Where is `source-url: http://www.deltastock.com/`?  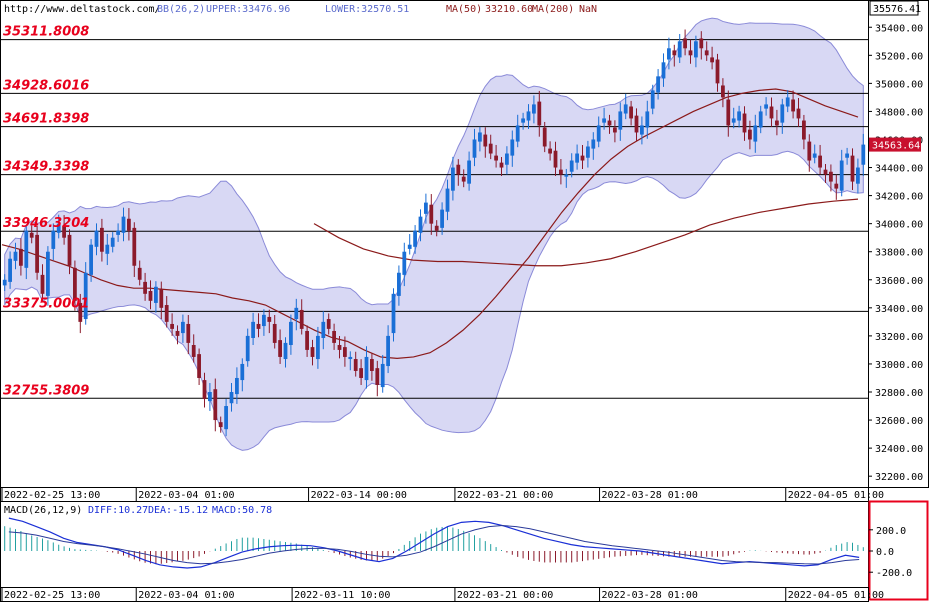 source-url: http://www.deltastock.com/ is located at coordinates (82, 9).